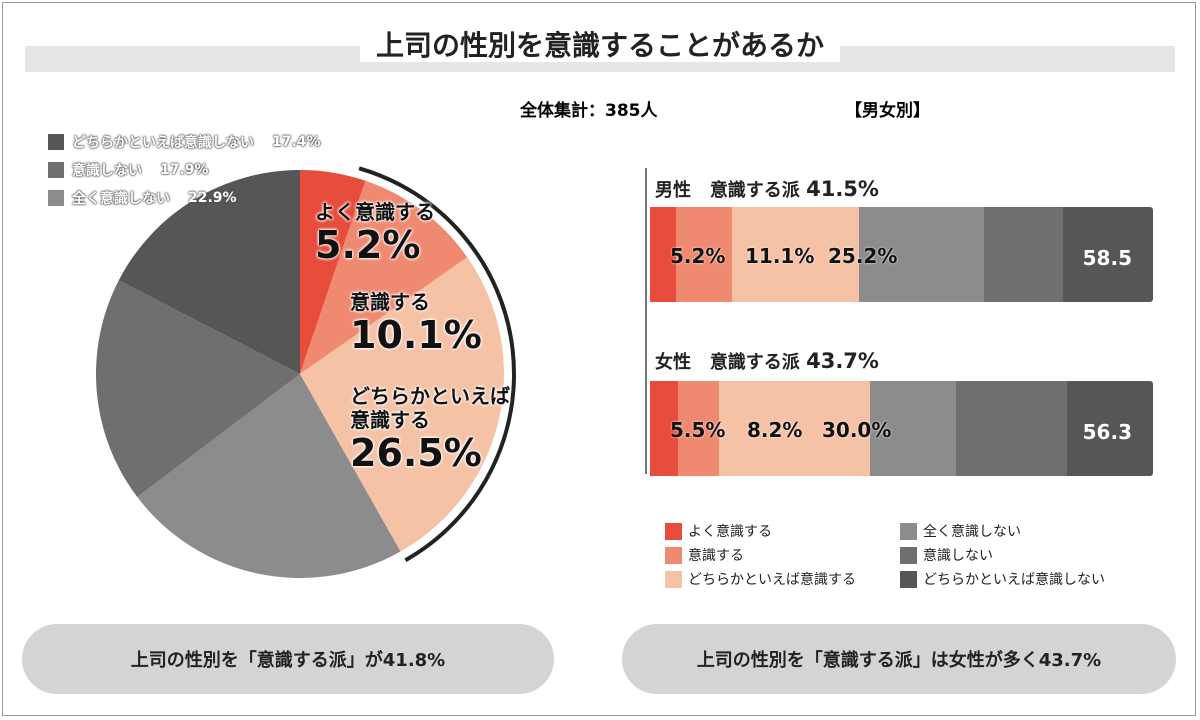 This screenshot has height=720, width=1200. What do you see at coordinates (416, 453) in the screenshot?
I see `slice-value: 26.5%` at bounding box center [416, 453].